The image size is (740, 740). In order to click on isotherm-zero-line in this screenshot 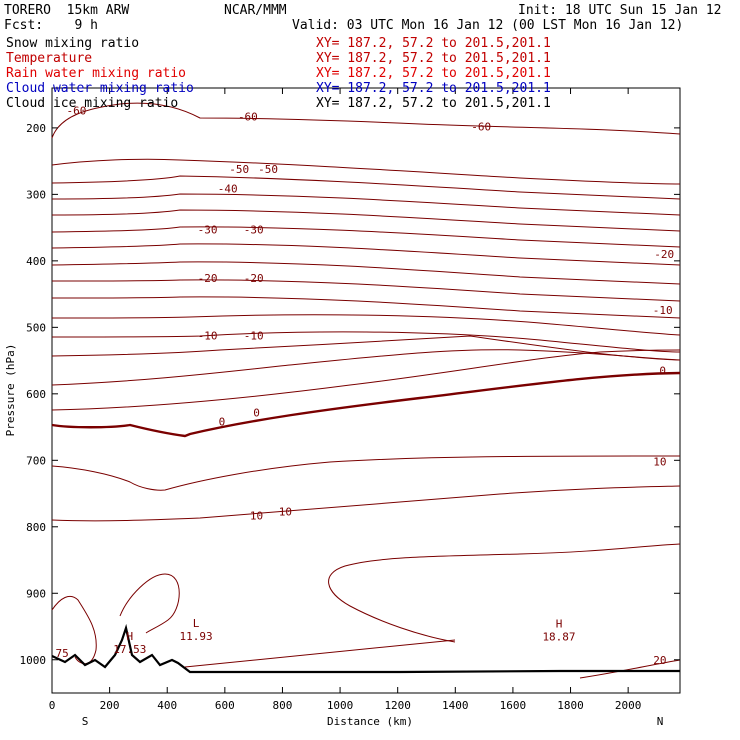, I will do `click(366, 404)`.